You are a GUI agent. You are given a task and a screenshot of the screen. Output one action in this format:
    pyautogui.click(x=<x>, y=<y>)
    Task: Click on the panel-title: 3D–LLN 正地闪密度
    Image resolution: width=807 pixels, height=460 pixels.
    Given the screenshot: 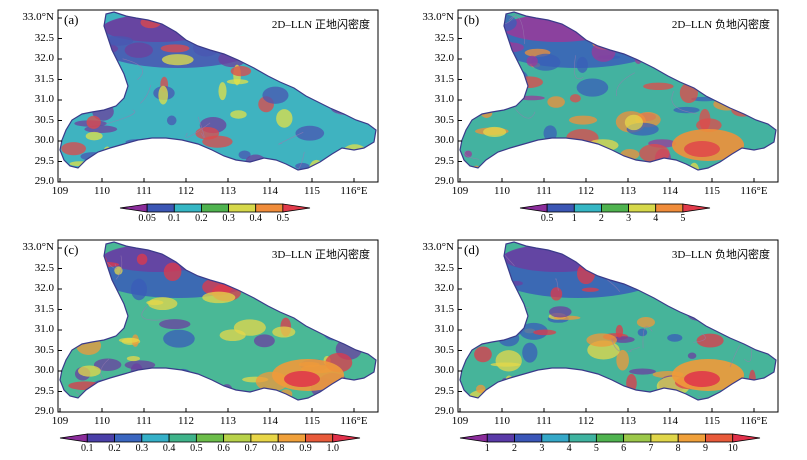 What is the action you would take?
    pyautogui.click(x=320, y=255)
    